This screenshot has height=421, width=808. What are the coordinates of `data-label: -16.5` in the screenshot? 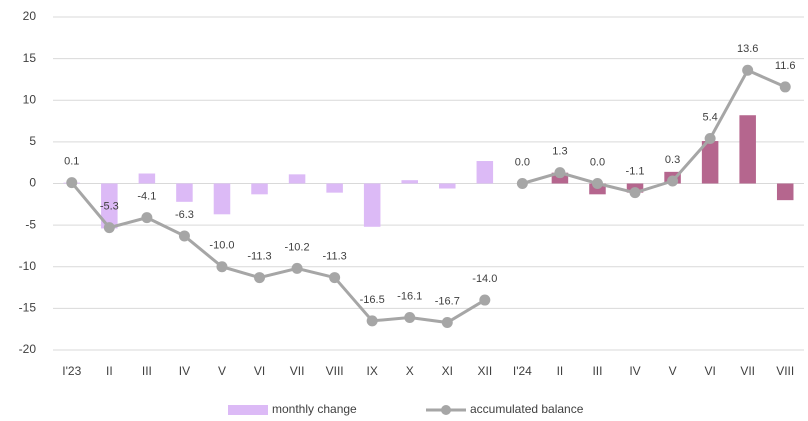 It's located at (372, 300).